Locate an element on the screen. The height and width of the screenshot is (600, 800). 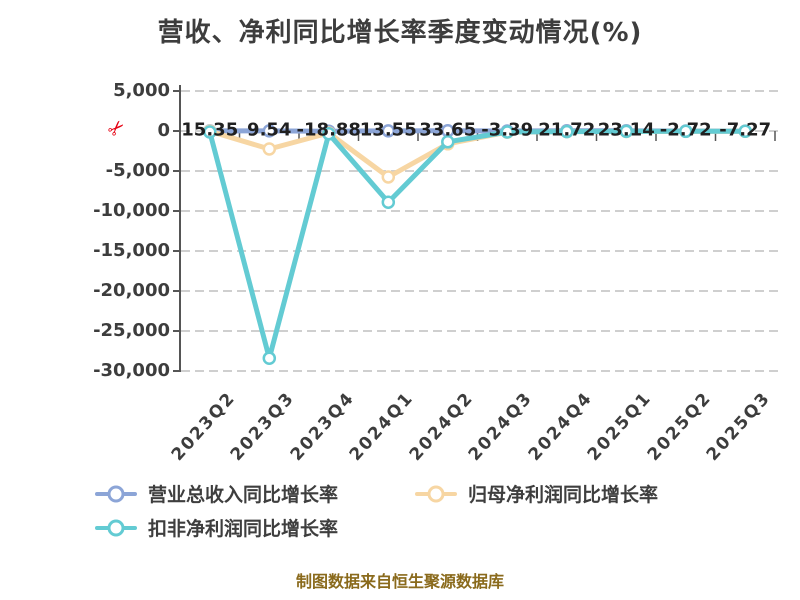
legend-label: 归母净利润同比增长率 is located at coordinates (563, 495).